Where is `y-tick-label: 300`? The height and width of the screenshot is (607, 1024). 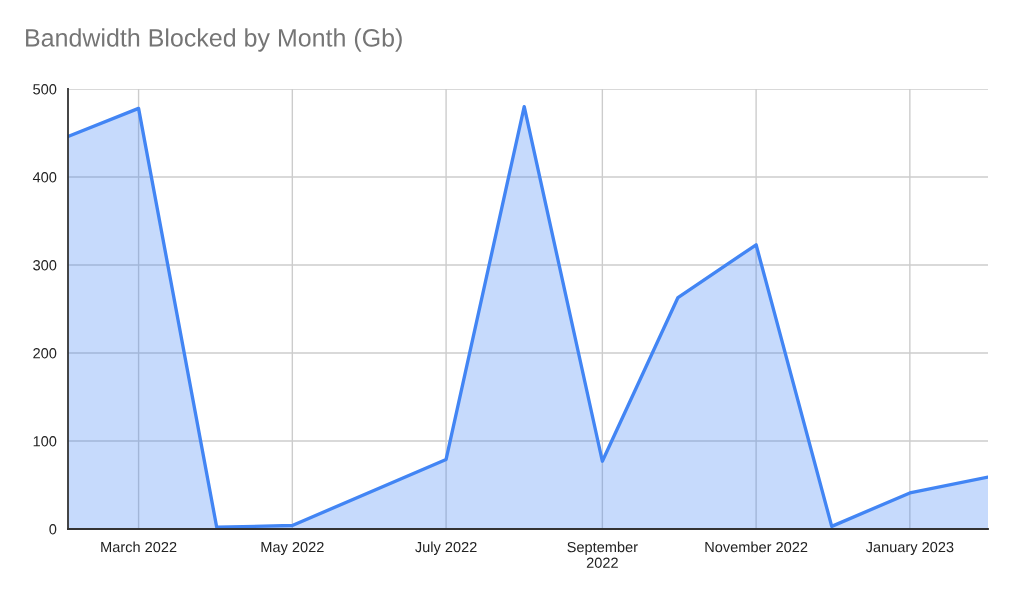 y-tick-label: 300 is located at coordinates (45, 265).